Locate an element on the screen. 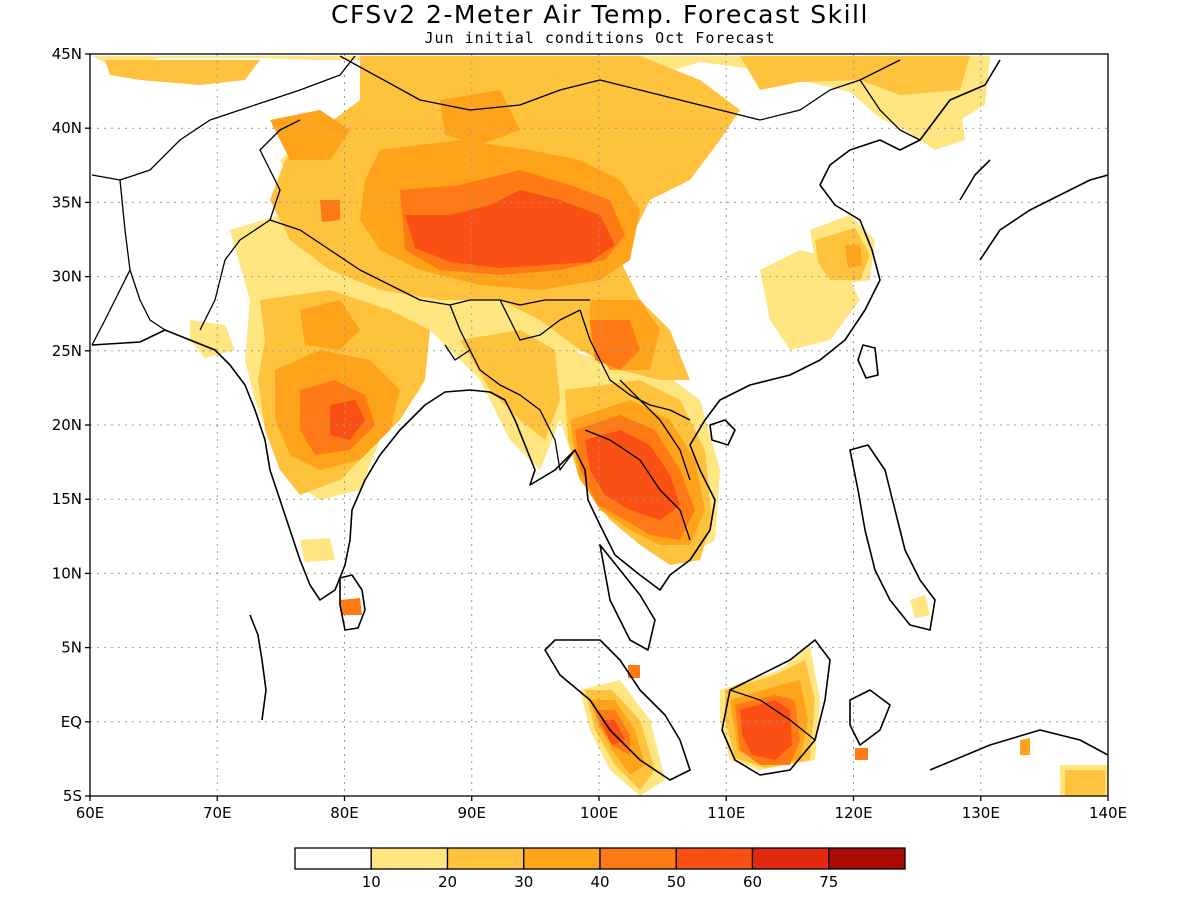  x-tick-label: 90E is located at coordinates (471, 813).